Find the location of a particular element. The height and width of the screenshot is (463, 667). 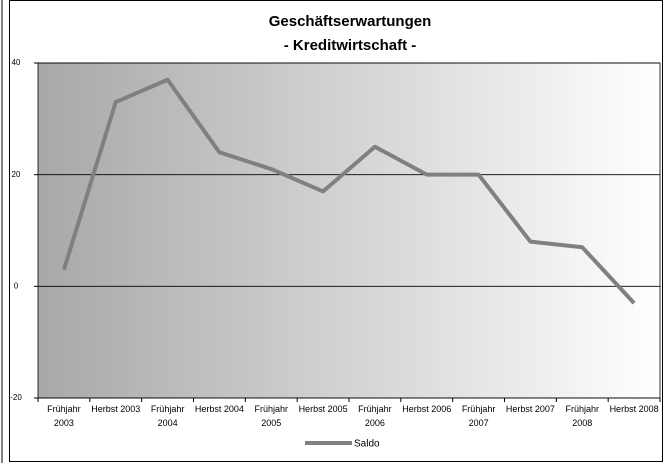

y-tick-label: 40 is located at coordinates (16, 62).